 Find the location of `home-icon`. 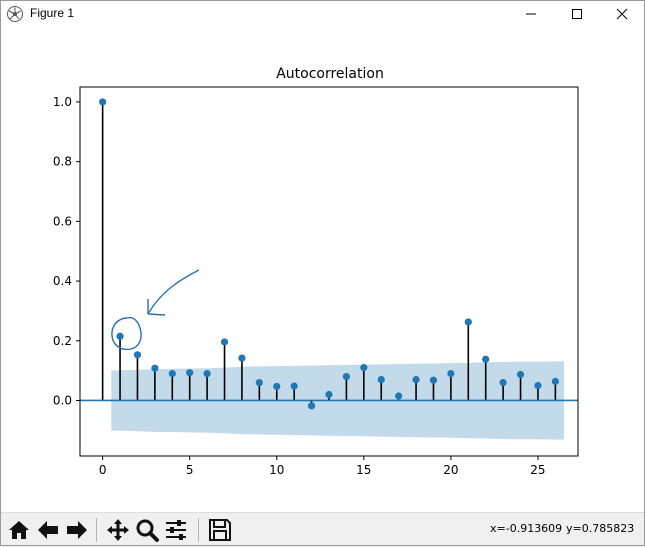

home-icon is located at coordinates (19, 530).